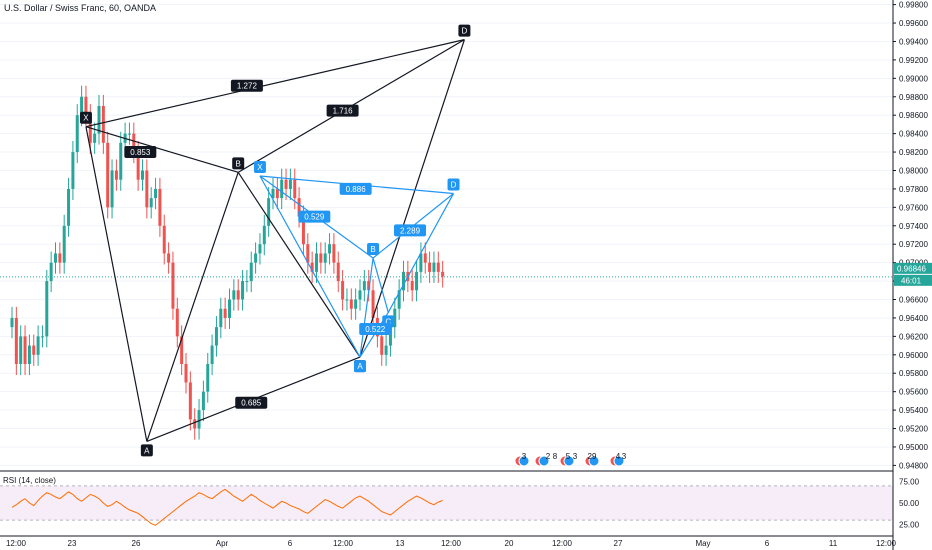 The width and height of the screenshot is (932, 550). I want to click on y-tick-label: 0.98400, so click(913, 134).